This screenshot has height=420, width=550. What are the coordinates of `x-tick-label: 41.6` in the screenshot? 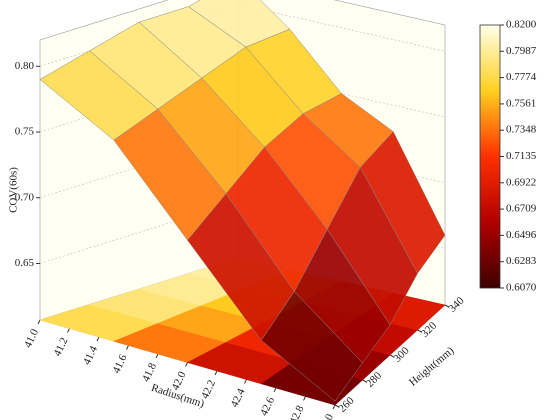 It's located at (120, 363).